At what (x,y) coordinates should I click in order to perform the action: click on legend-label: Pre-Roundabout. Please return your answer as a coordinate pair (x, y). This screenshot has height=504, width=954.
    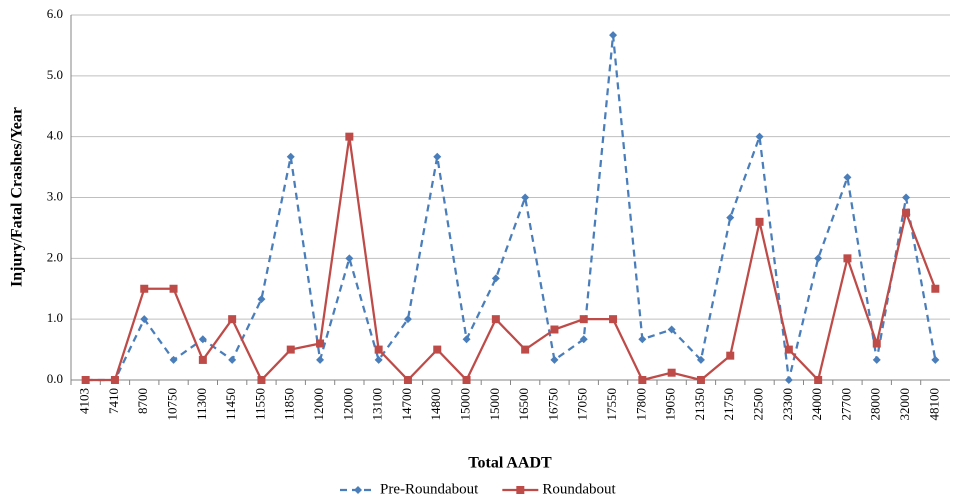
    Looking at the image, I should click on (429, 489).